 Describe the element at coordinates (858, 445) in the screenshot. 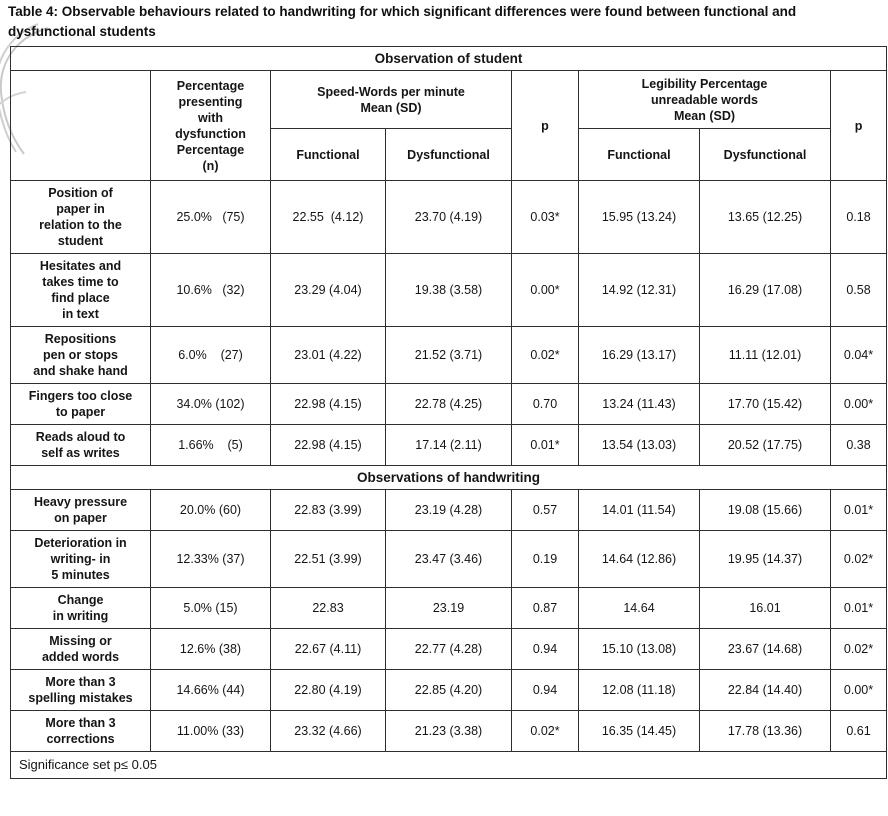

I see `cell-p-legibility: 0.38` at that location.